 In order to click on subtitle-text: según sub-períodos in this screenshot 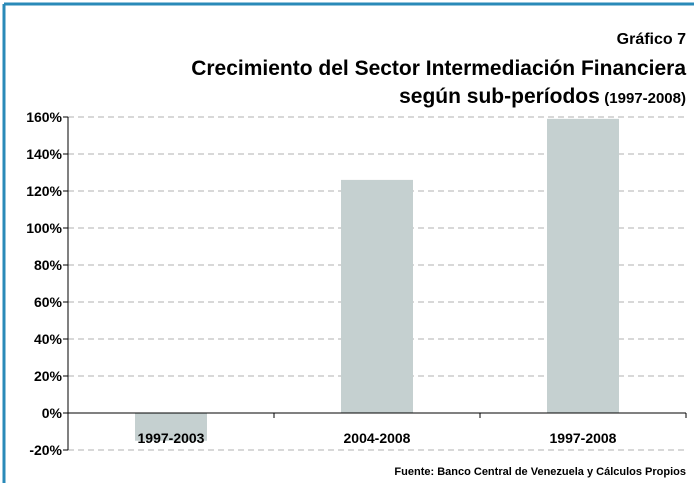, I will do `click(499, 96)`.